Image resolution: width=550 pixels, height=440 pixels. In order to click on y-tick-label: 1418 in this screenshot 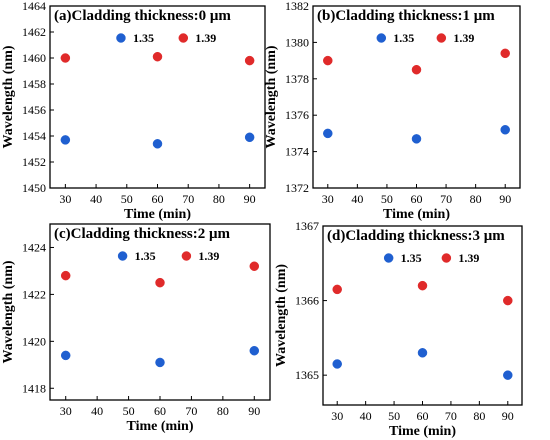, I will do `click(34, 388)`.